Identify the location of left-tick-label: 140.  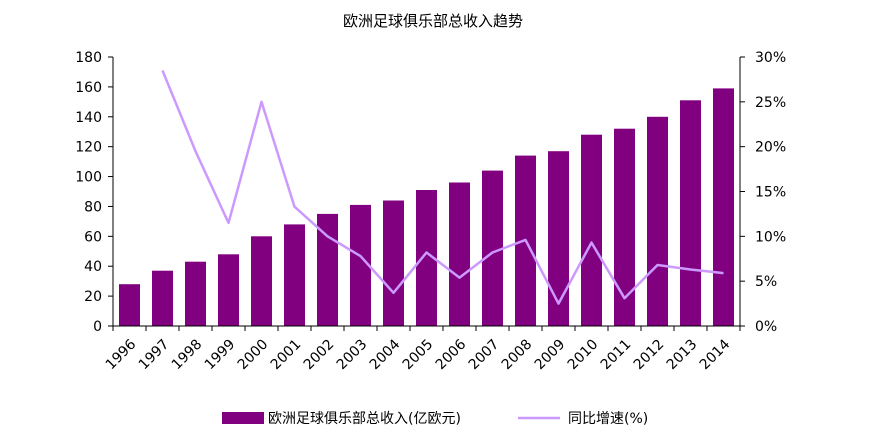
(88, 118).